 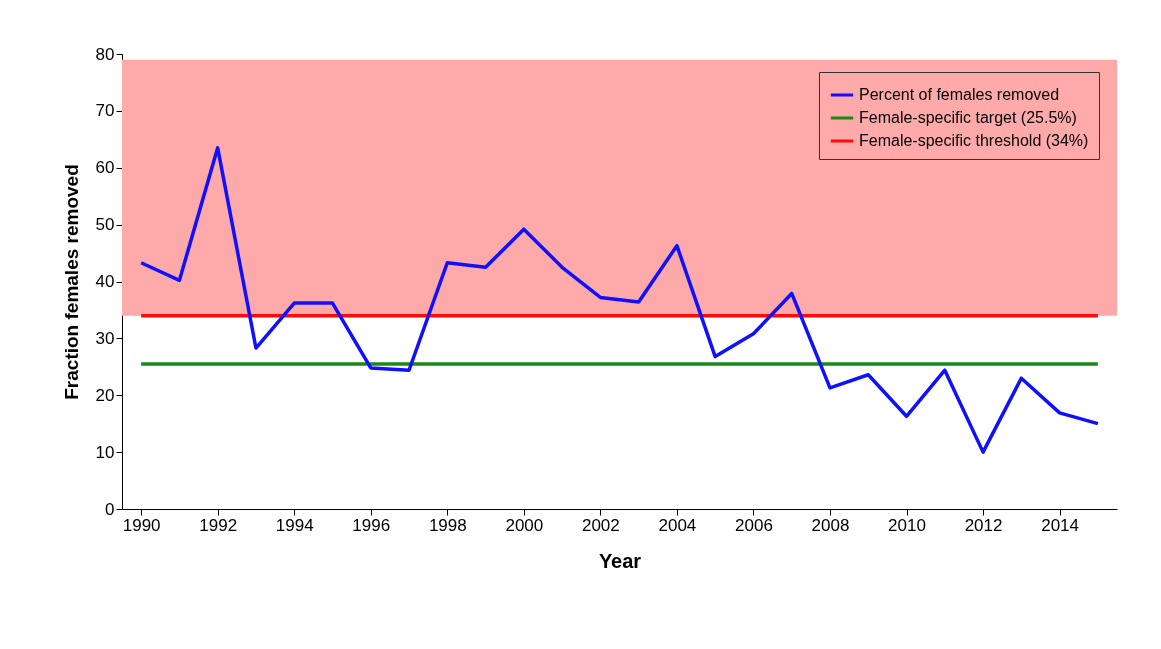 What do you see at coordinates (600, 525) in the screenshot?
I see `x-tick-label: 2002` at bounding box center [600, 525].